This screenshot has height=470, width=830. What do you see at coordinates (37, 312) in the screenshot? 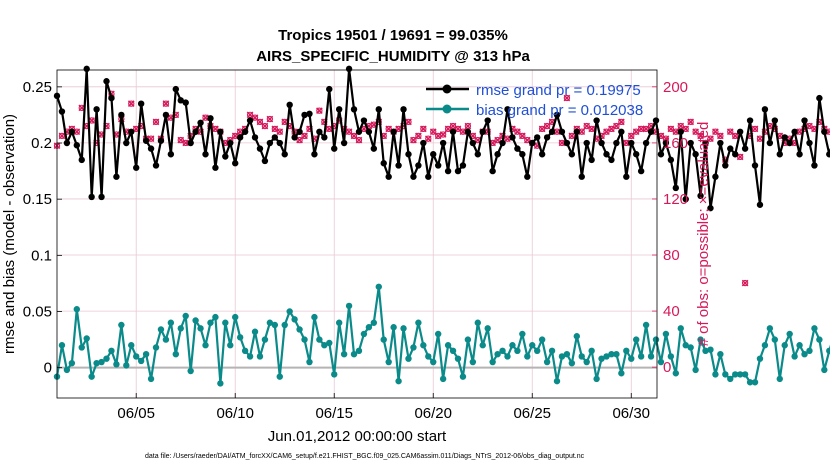
I see `y-left-tick-label: 0.05` at bounding box center [37, 312].